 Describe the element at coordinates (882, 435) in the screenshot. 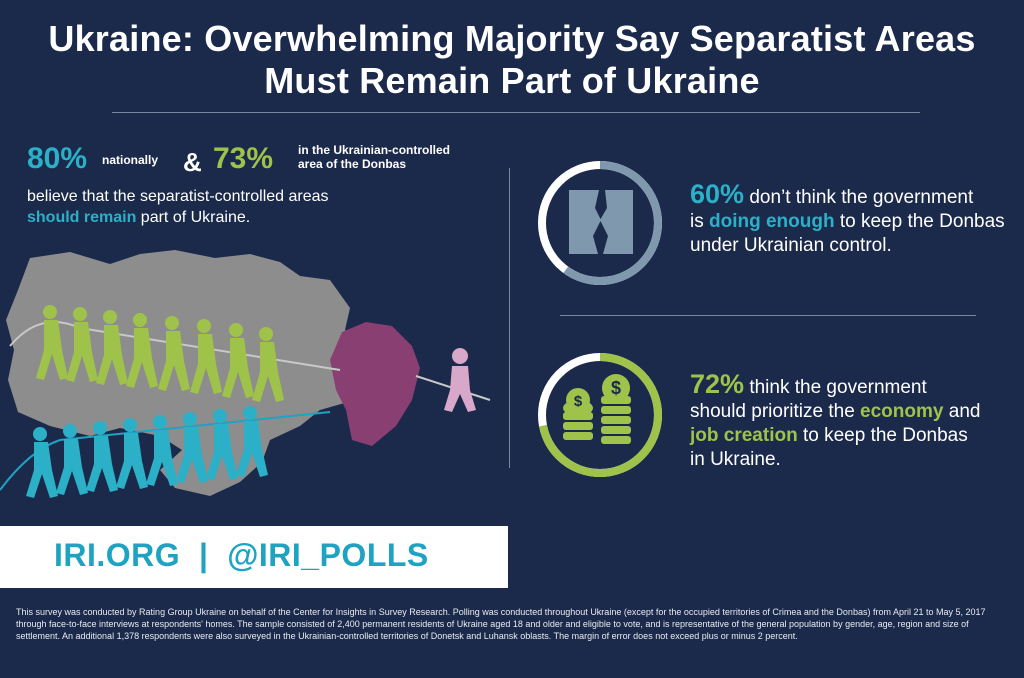

I see `stat-72-text-c-post: to keep the Donbas` at that location.